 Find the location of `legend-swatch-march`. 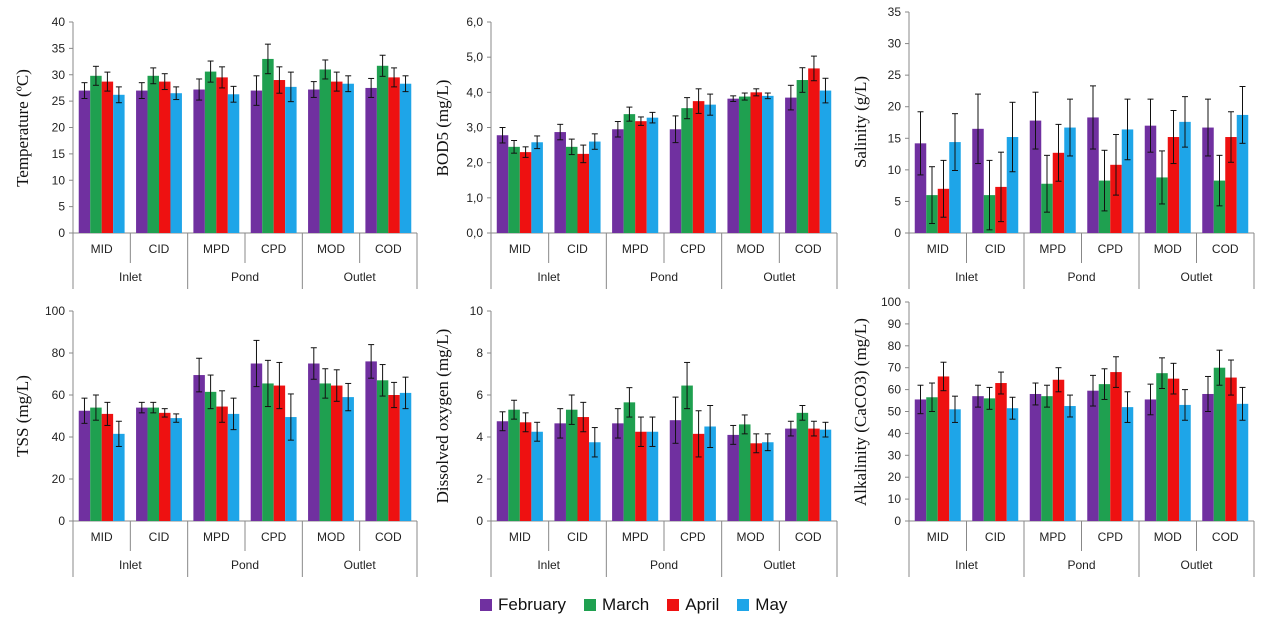

legend-swatch-march is located at coordinates (590, 605).